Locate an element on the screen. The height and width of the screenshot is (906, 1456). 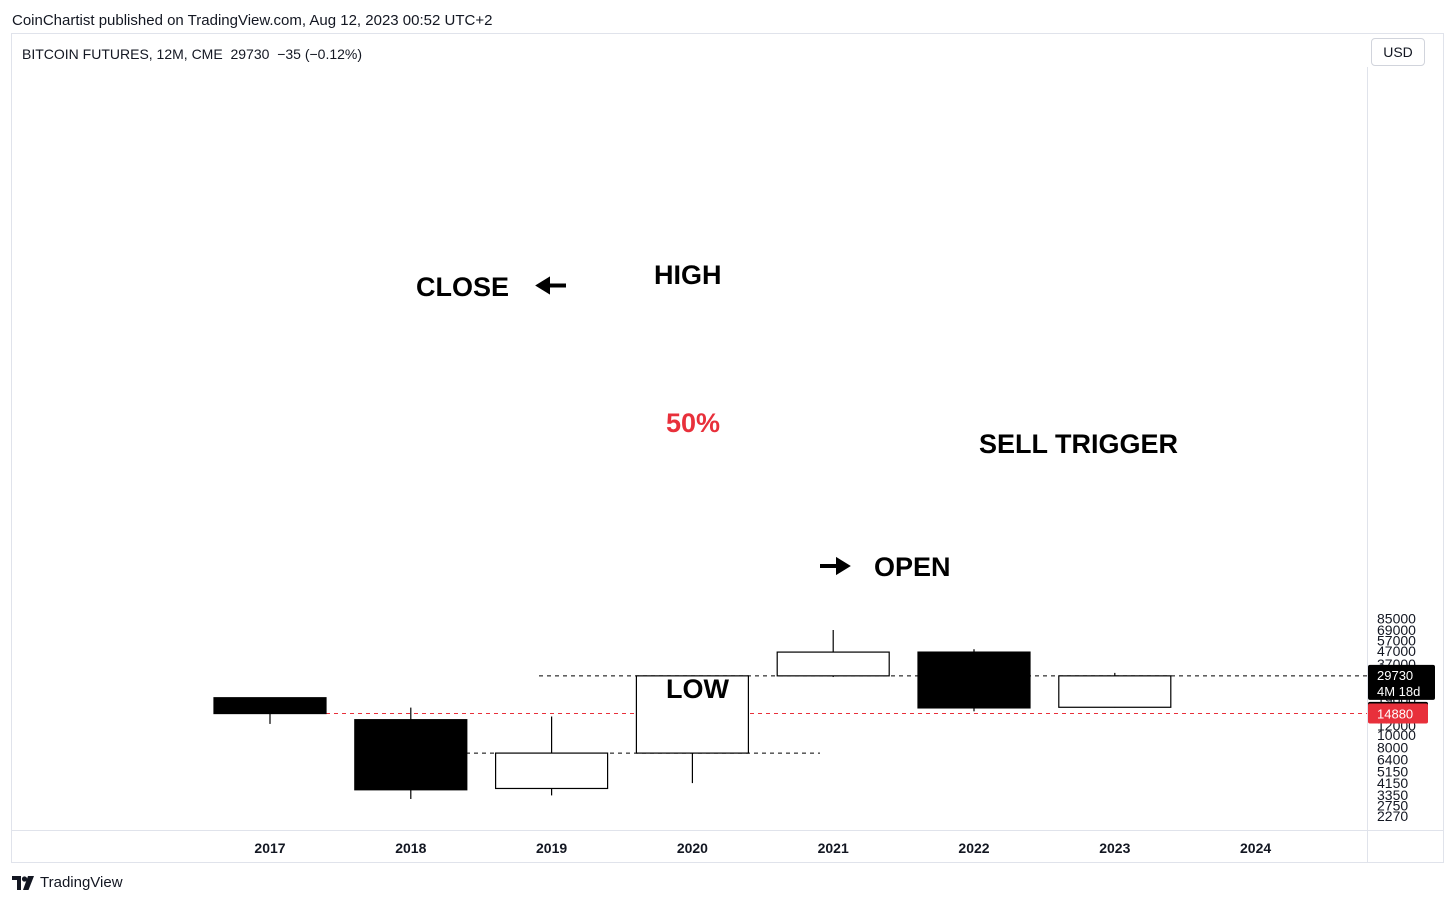
candle-2023 is located at coordinates (1115, 690).